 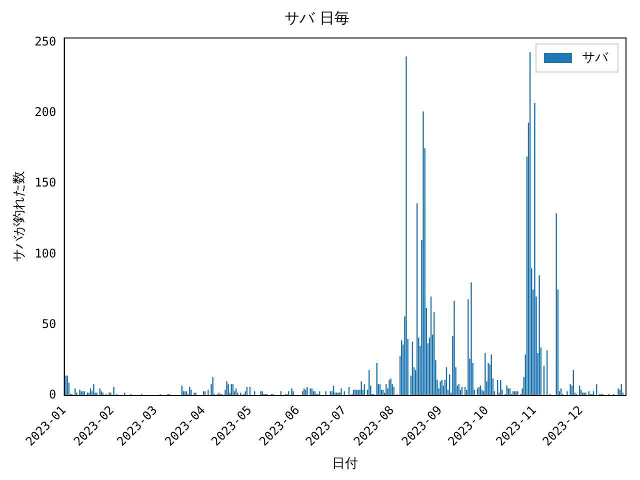 What do you see at coordinates (52, 395) in the screenshot?
I see `y-tick-label: 0` at bounding box center [52, 395].